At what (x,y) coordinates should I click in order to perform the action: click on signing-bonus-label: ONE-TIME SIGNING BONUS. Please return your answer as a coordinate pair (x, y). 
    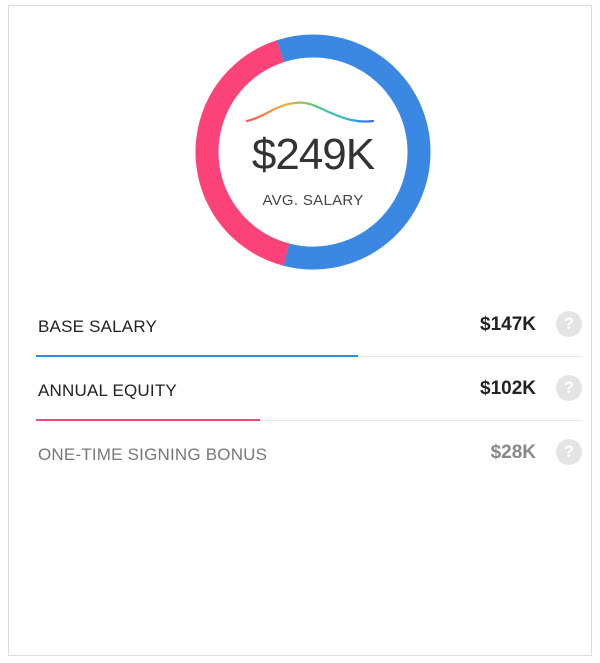
    Looking at the image, I should click on (153, 454).